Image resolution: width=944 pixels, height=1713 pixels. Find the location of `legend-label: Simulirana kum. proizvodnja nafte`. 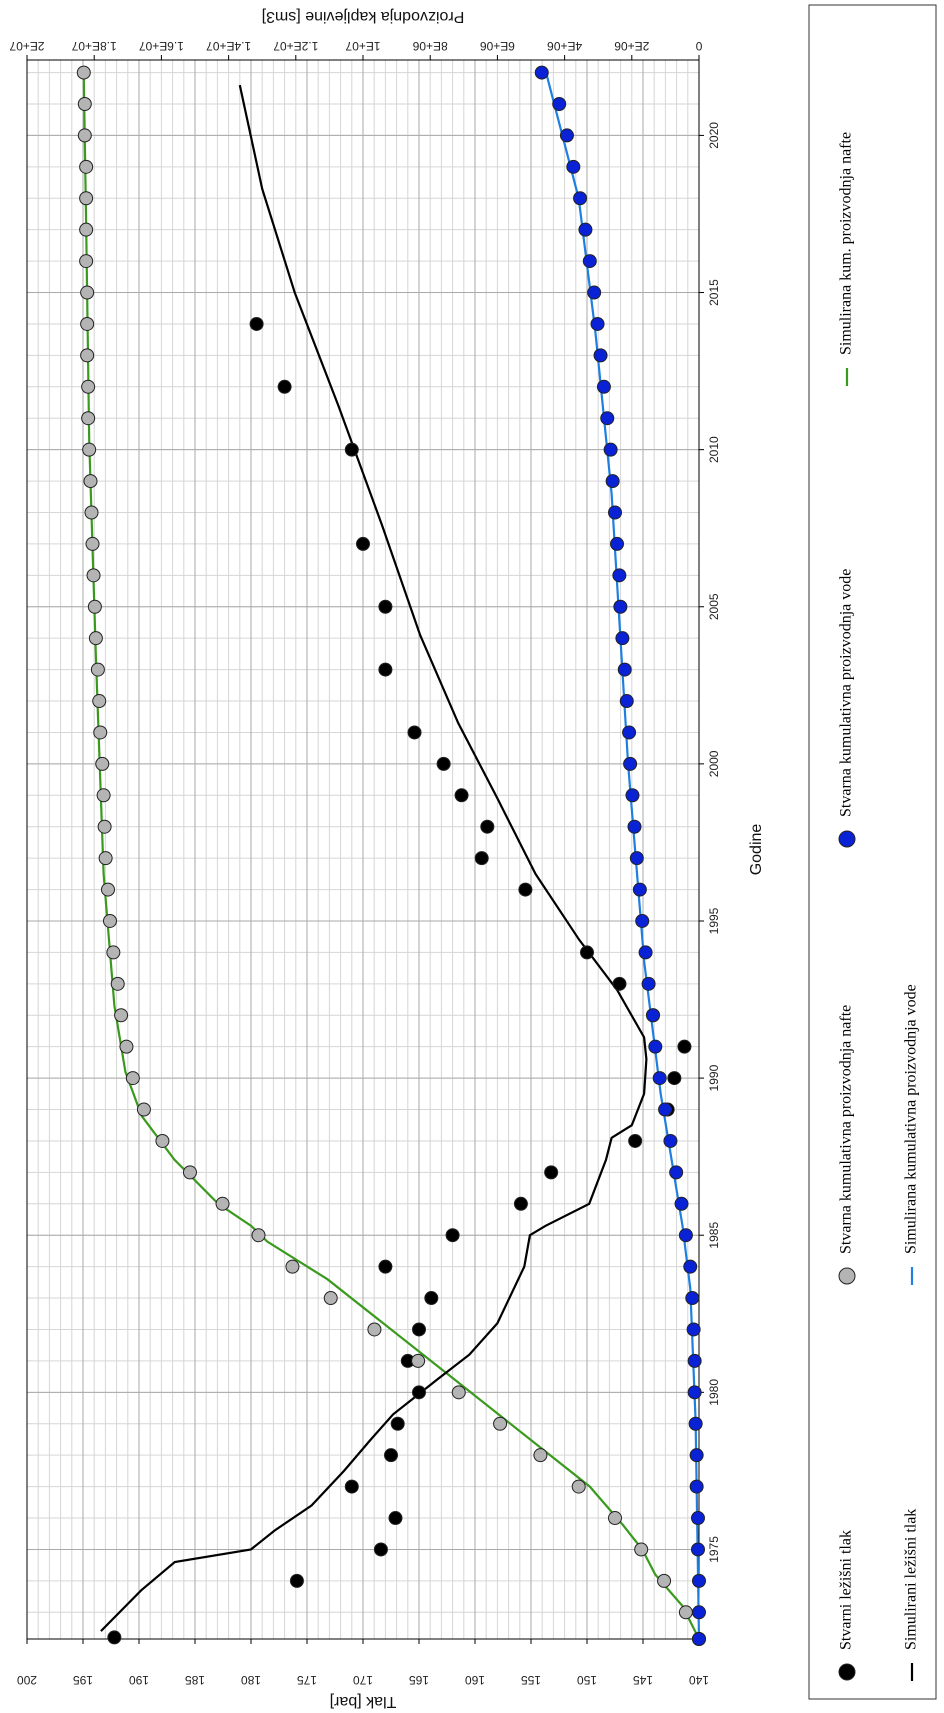

legend-label: Simulirana kum. proizvodnja nafte is located at coordinates (846, 243).